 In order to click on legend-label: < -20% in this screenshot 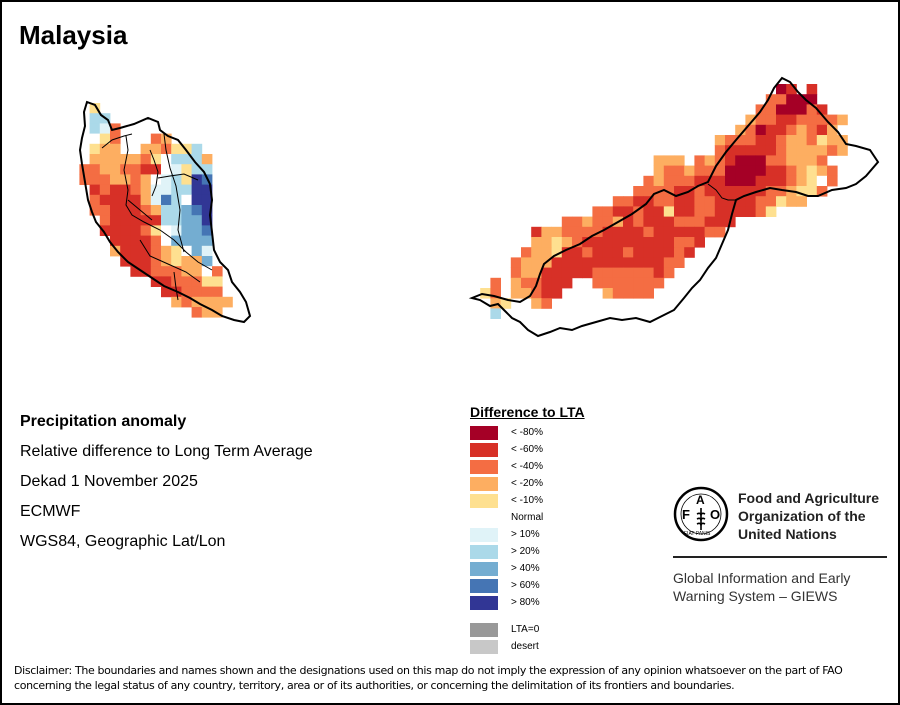, I will do `click(527, 483)`.